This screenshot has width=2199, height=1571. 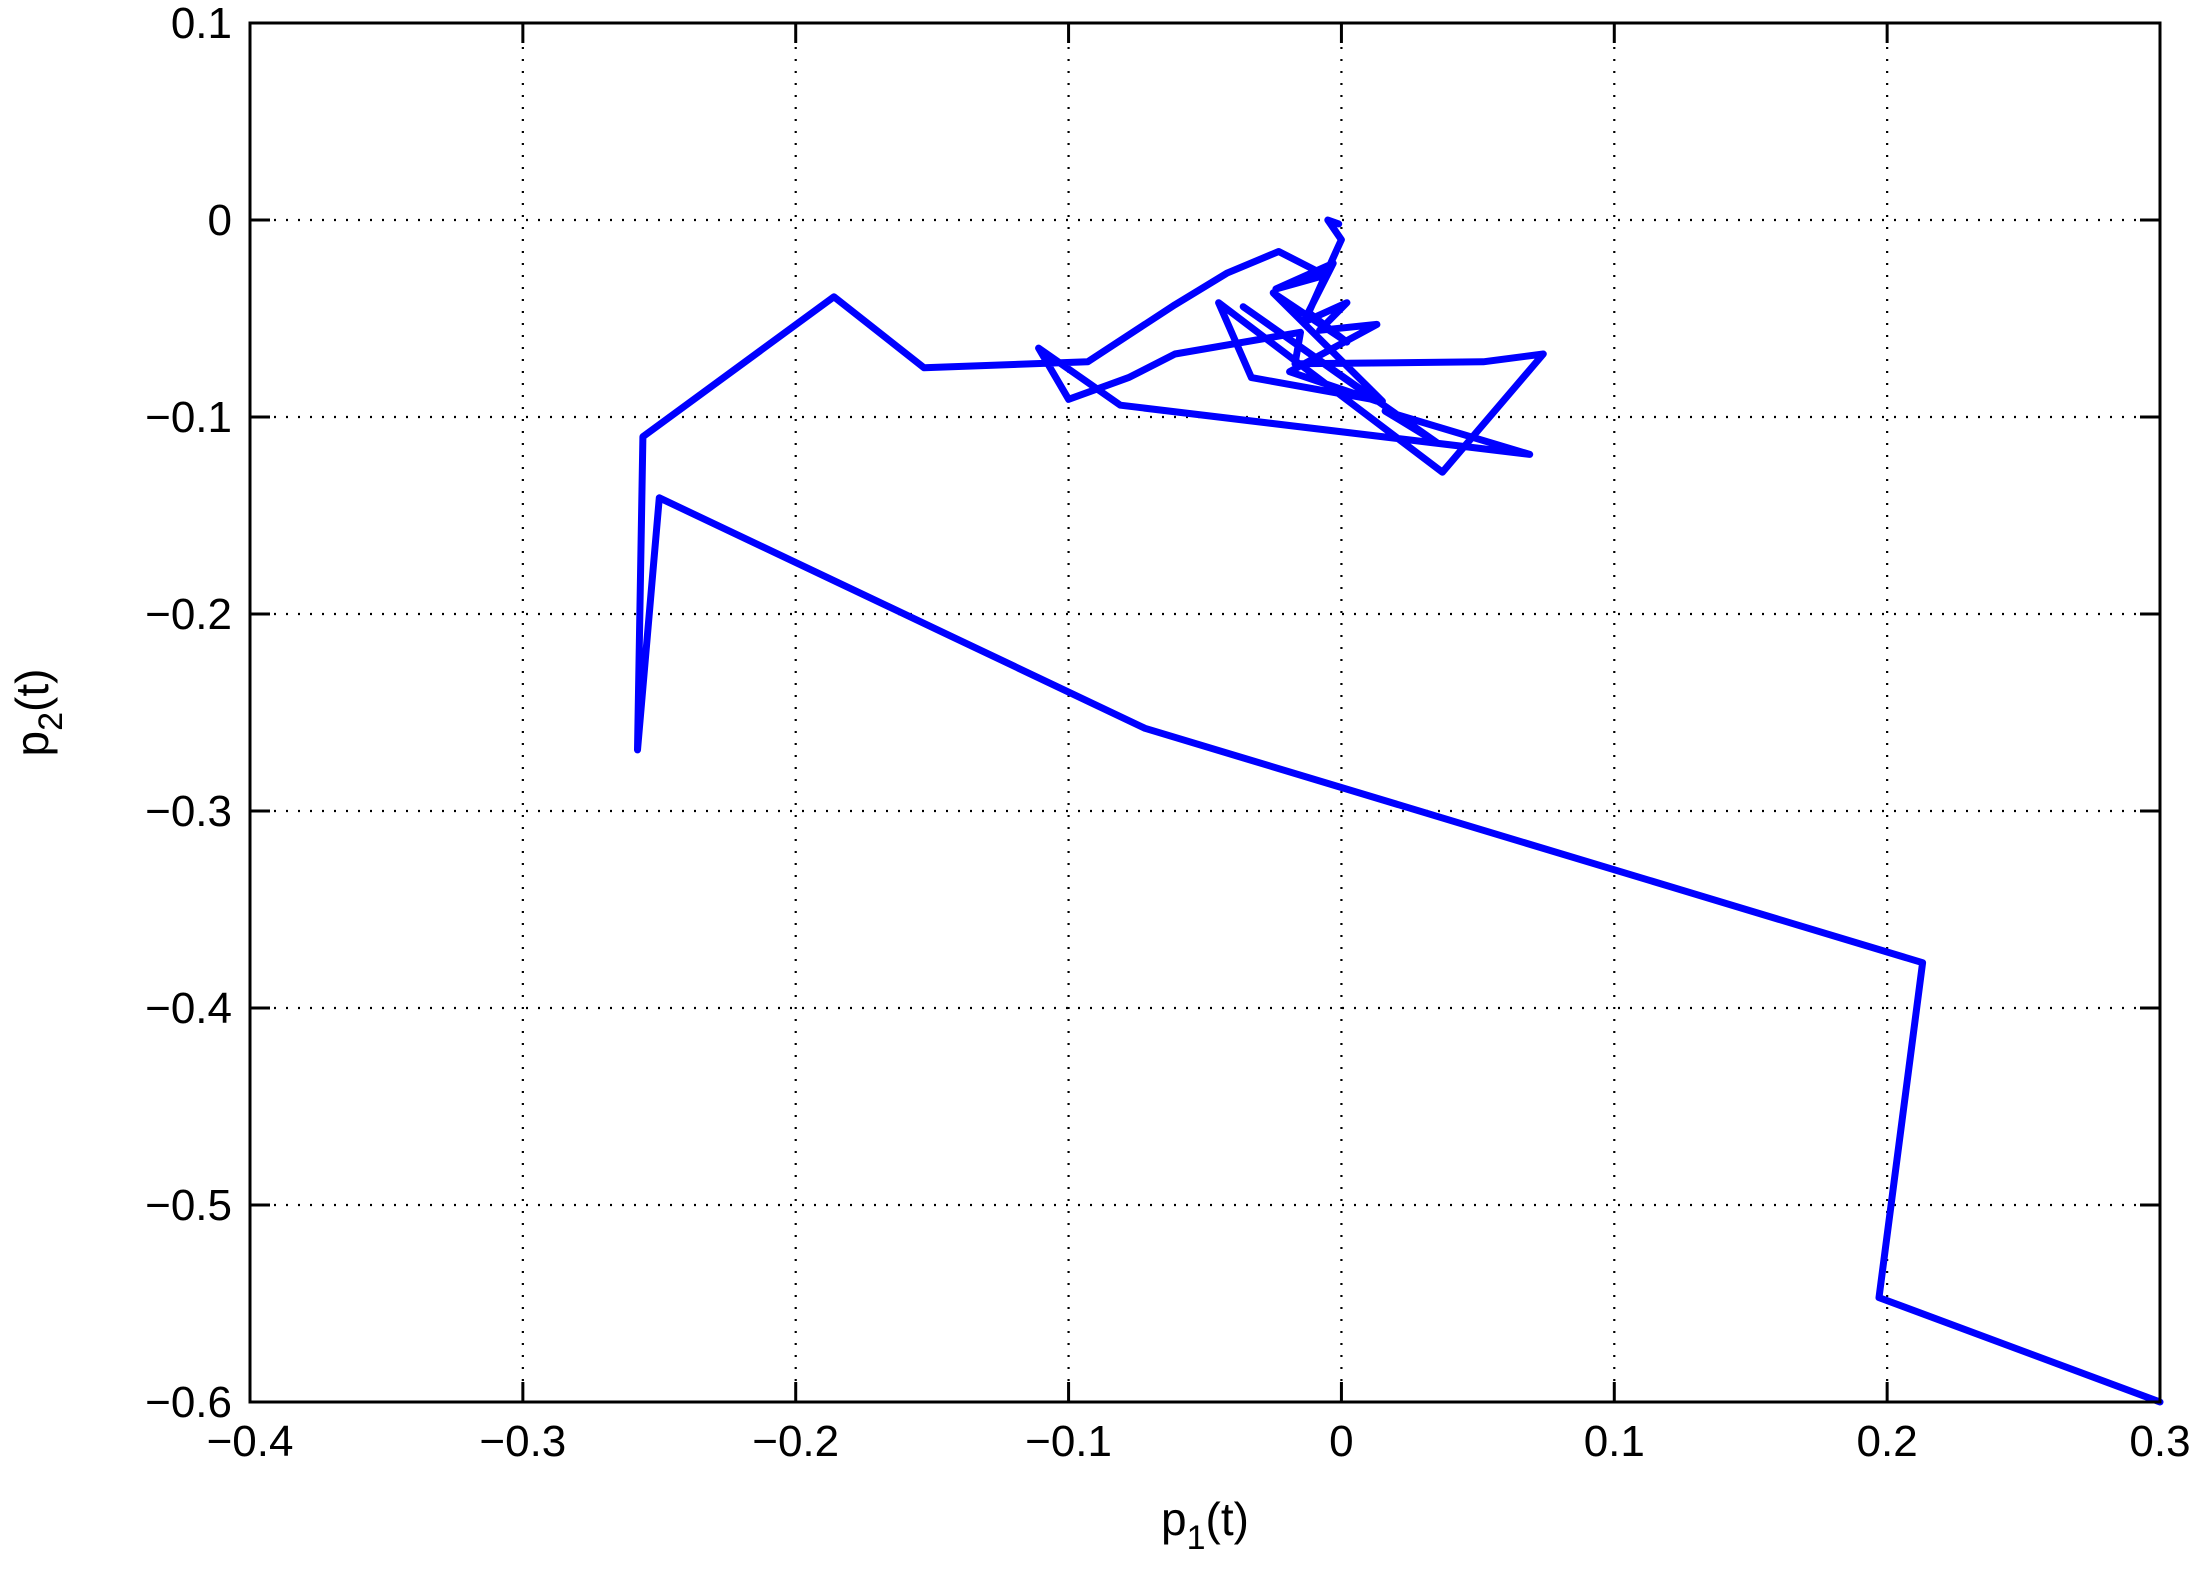 What do you see at coordinates (1068, 1441) in the screenshot?
I see `x-tick-label: −0.1` at bounding box center [1068, 1441].